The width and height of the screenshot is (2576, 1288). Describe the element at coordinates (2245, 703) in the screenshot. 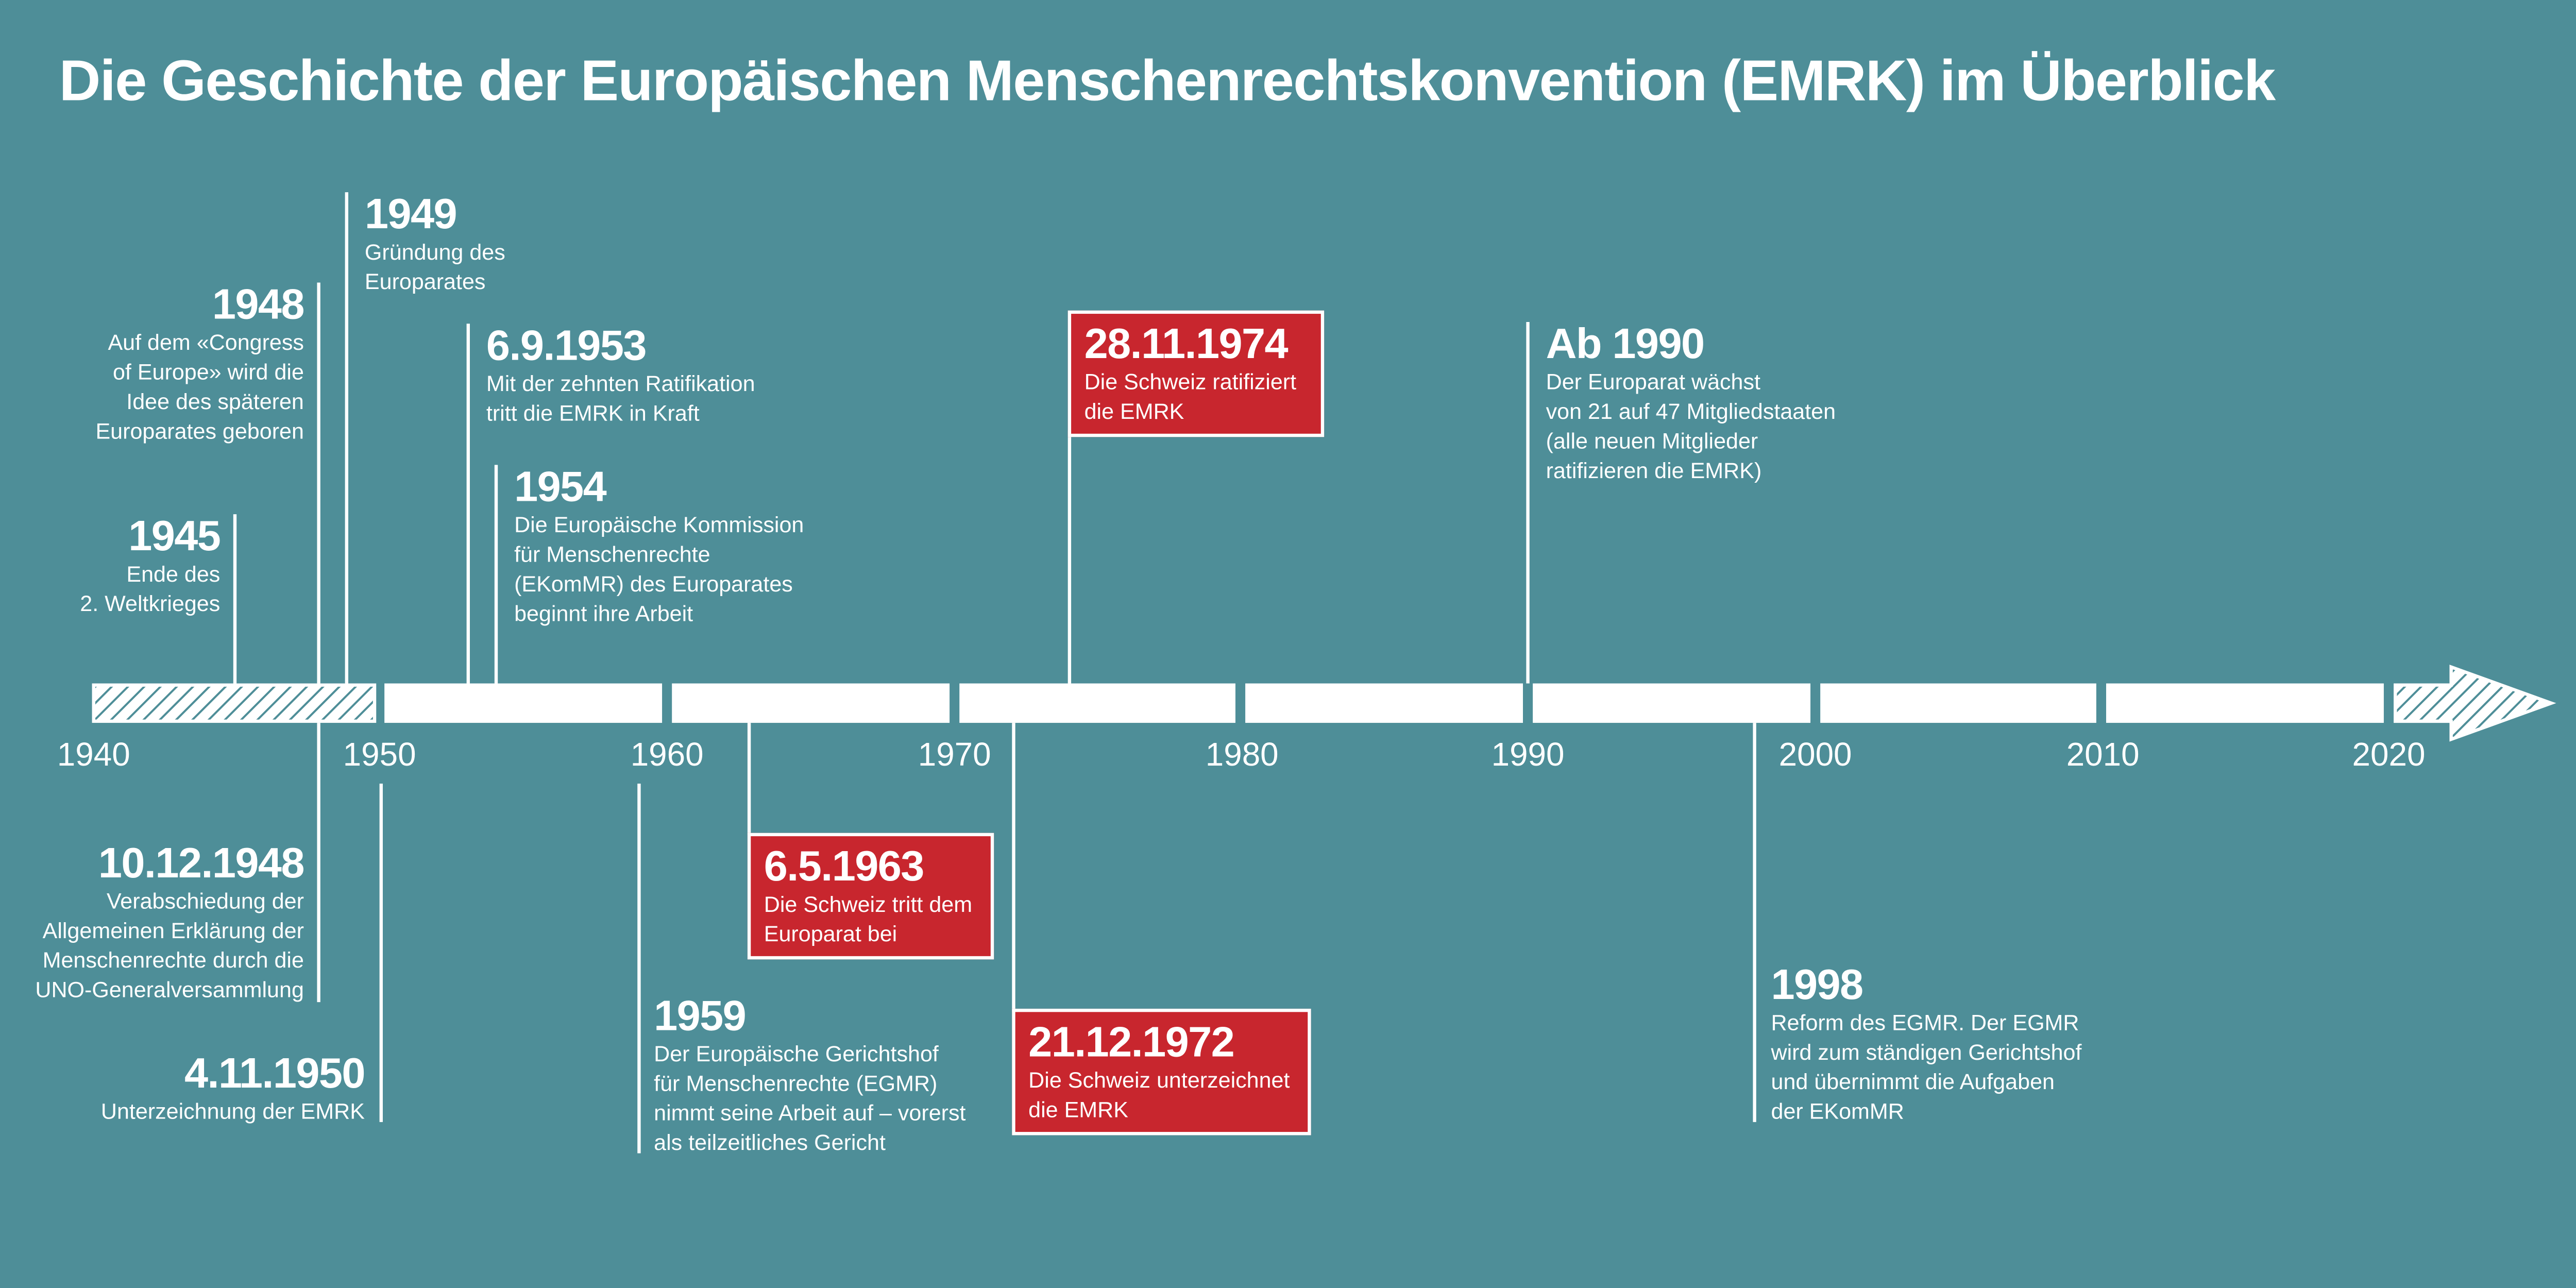

I see `timeline-segment-2010s` at that location.